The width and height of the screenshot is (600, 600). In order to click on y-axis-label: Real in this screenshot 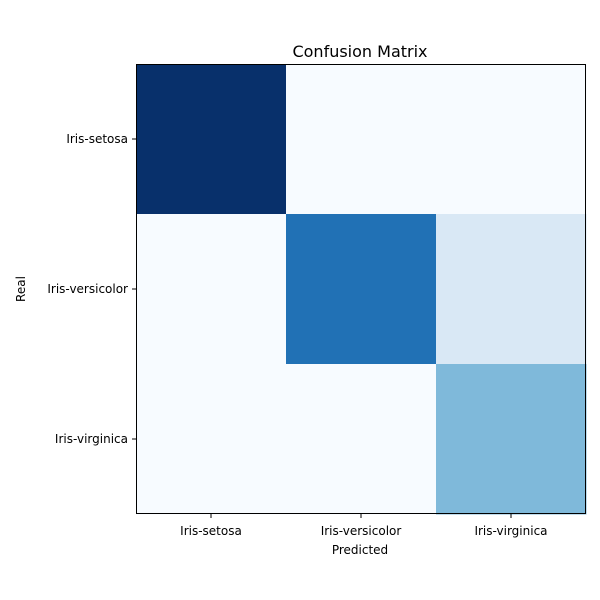, I will do `click(21, 289)`.